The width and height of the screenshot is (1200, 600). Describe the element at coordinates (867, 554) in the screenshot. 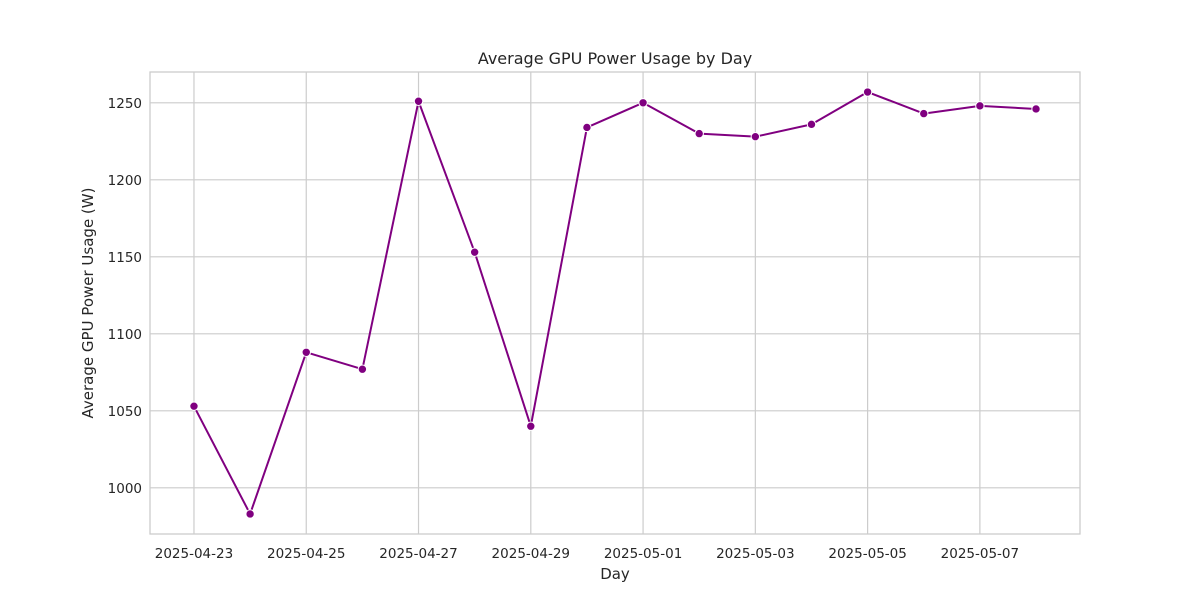

I see `x-tick-label: 2025-05-05` at that location.